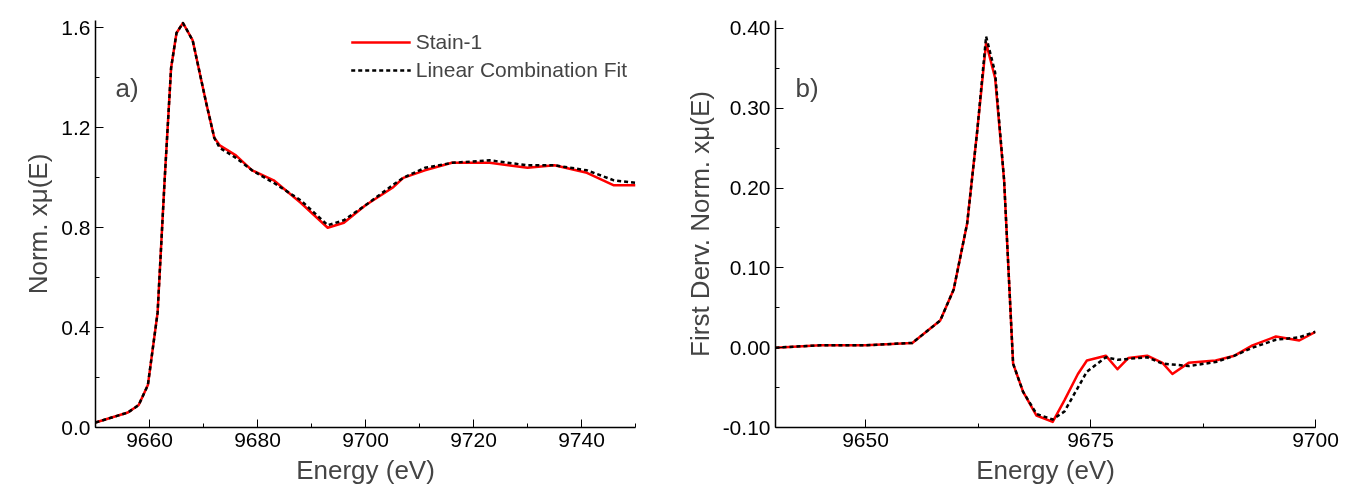  What do you see at coordinates (76, 27) in the screenshot?
I see `y-tick-label: 1.6` at bounding box center [76, 27].